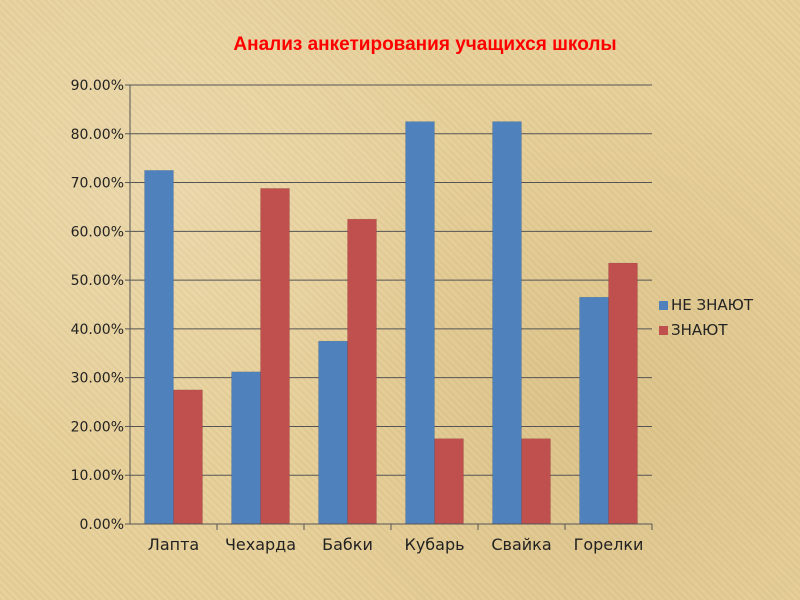 Image resolution: width=800 pixels, height=600 pixels. Describe the element at coordinates (97, 232) in the screenshot. I see `y-tick-label: 60.00%` at that location.